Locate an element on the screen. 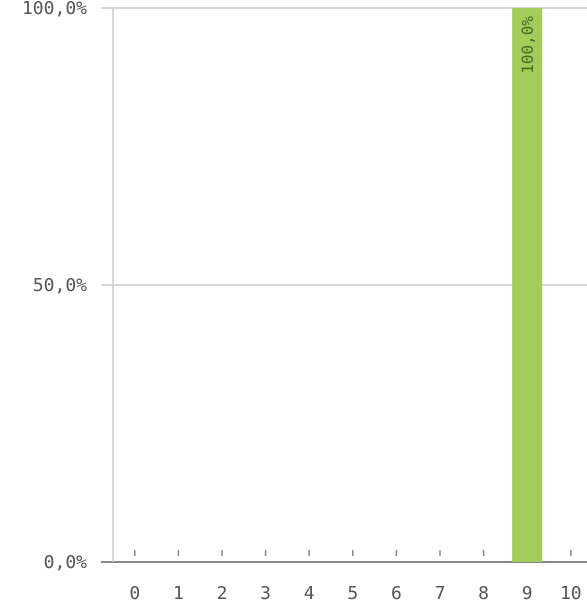 Image resolution: width=587 pixels, height=610 pixels. x-tick-label: 2 is located at coordinates (222, 593).